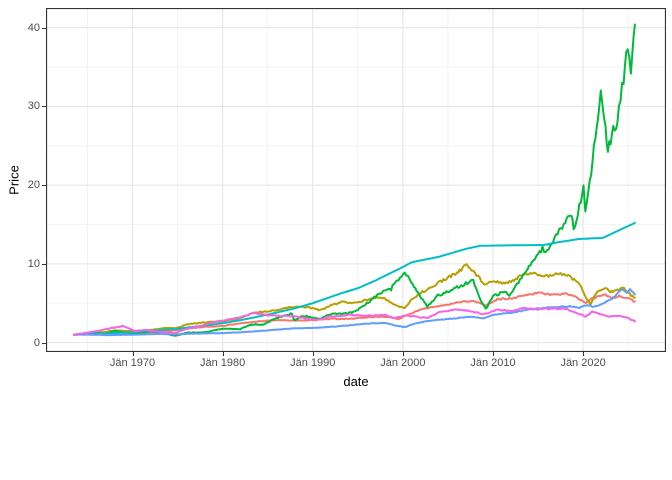 The width and height of the screenshot is (672, 480). What do you see at coordinates (33, 185) in the screenshot?
I see `y-tick-label: 20` at bounding box center [33, 185].